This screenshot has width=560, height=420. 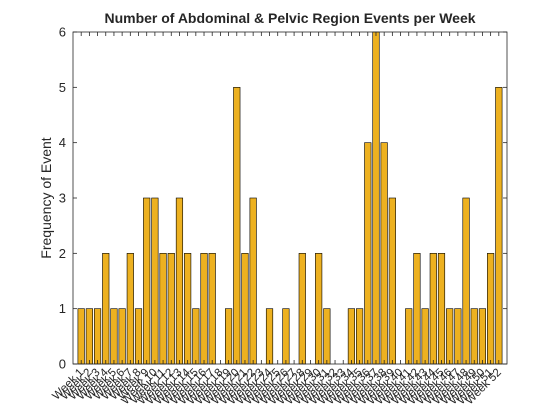 I want to click on y-tick-label-1: 1, so click(x=62, y=308).